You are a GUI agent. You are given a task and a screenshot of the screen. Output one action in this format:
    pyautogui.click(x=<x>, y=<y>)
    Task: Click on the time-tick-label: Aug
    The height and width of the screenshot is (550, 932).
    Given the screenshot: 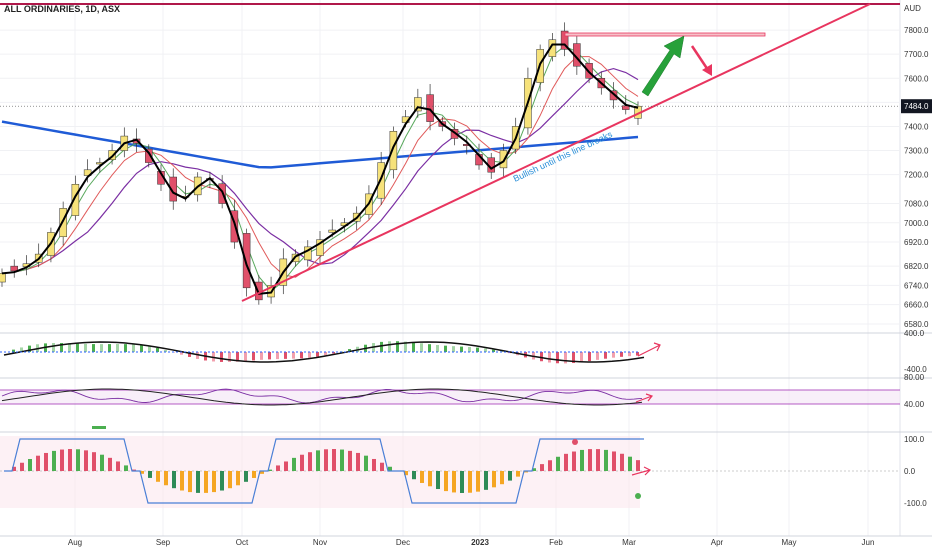 What is the action you would take?
    pyautogui.click(x=75, y=542)
    